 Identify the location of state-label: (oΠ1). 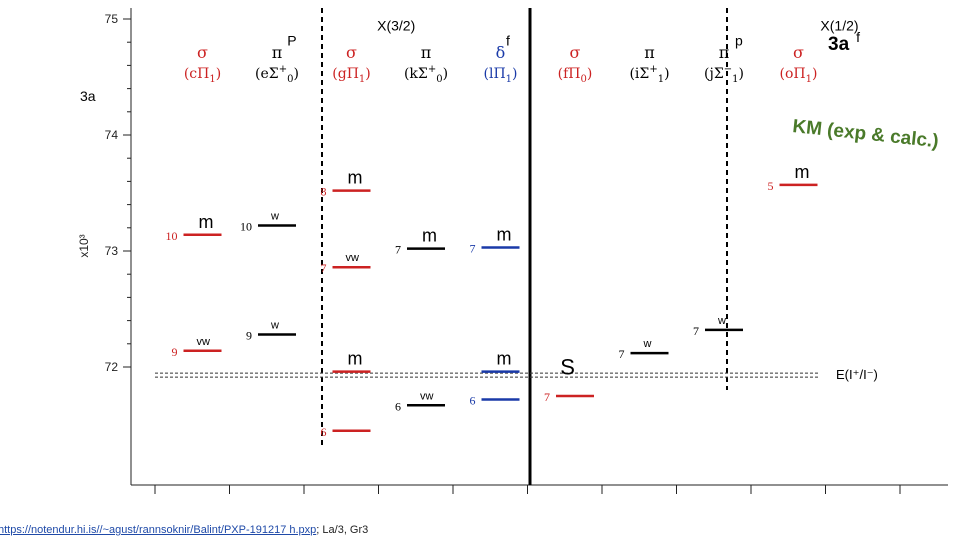
(799, 75).